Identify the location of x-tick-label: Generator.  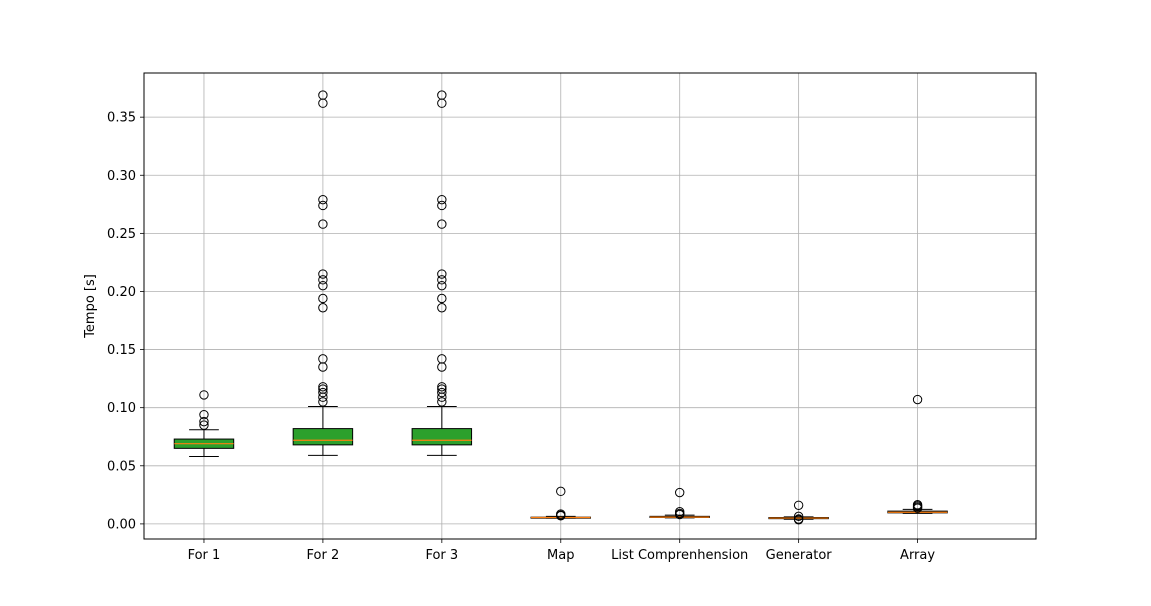
(799, 555).